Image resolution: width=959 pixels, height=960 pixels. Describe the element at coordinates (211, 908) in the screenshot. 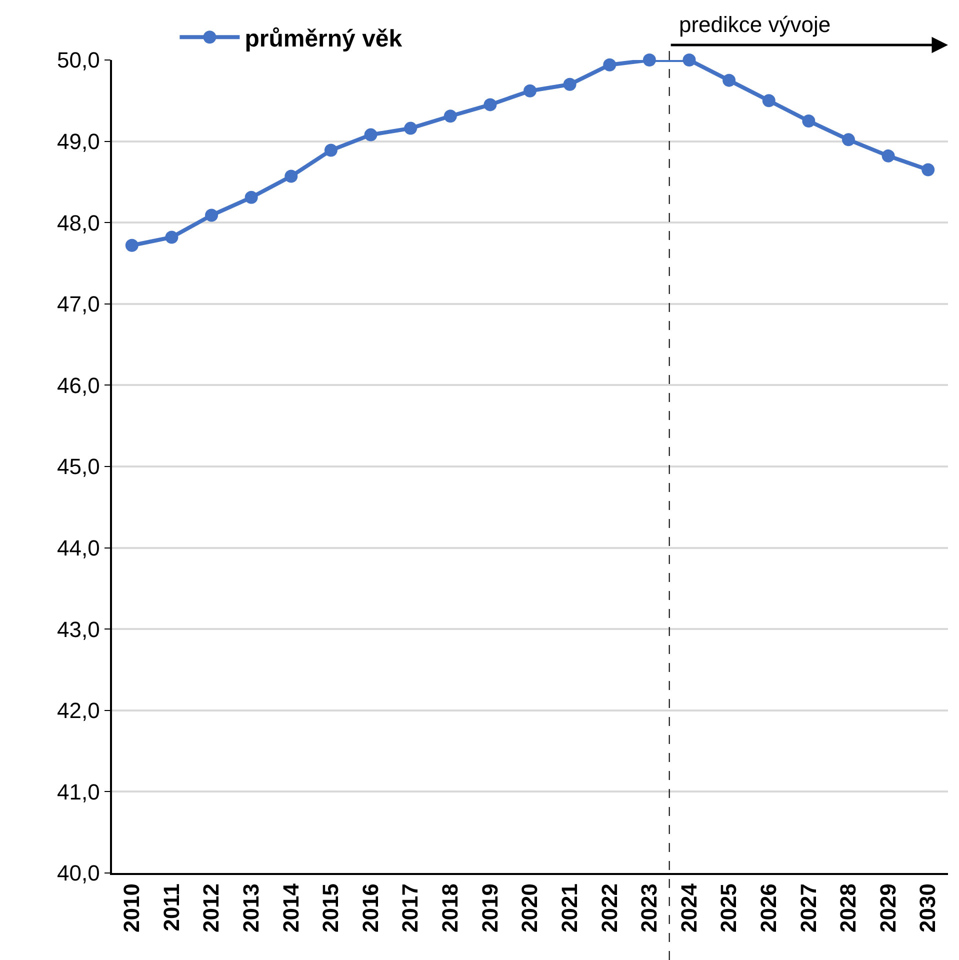

I see `x-tick-label: 2012` at that location.